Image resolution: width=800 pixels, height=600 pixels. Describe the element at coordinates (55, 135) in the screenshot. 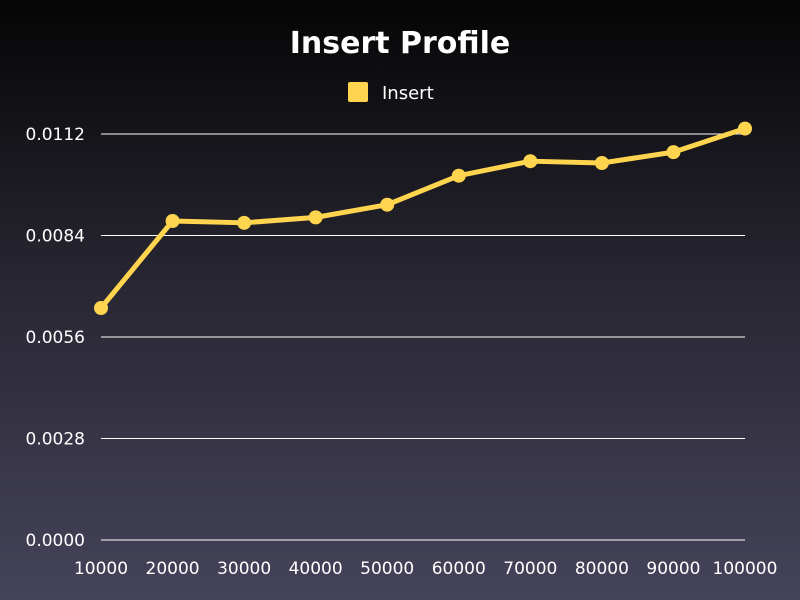

I see `y-tick-label: 0.0112` at that location.